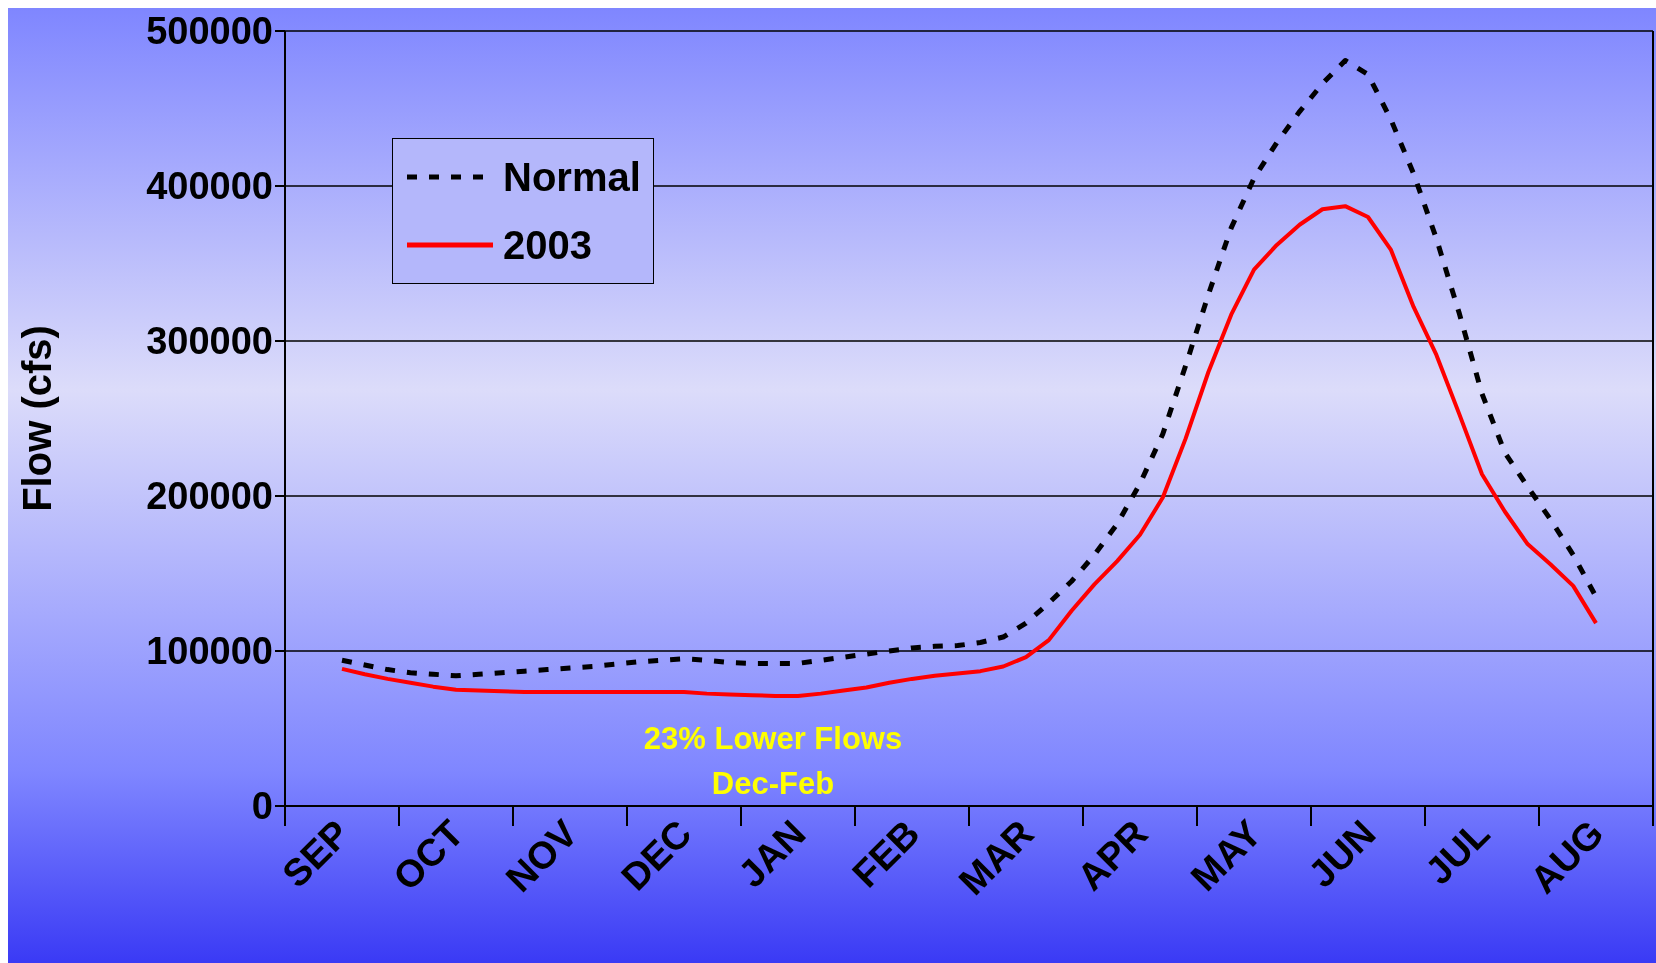  I want to click on y-tick-label: 200000, so click(209, 496).